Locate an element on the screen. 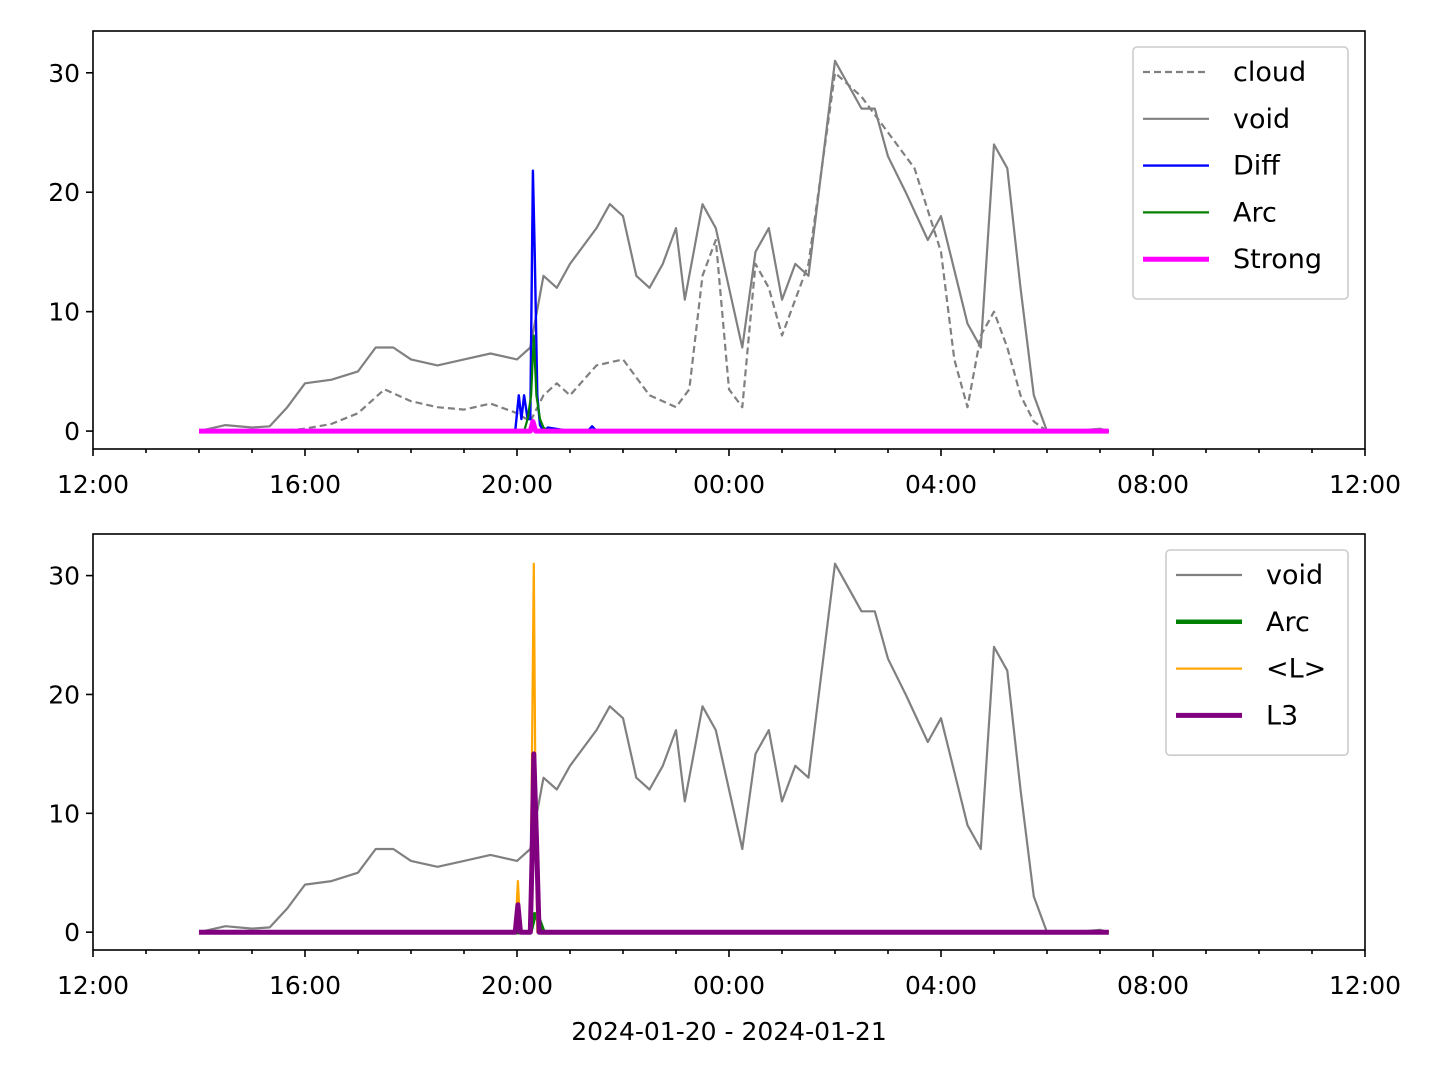  legend-label-l3: L3 is located at coordinates (1282, 715).